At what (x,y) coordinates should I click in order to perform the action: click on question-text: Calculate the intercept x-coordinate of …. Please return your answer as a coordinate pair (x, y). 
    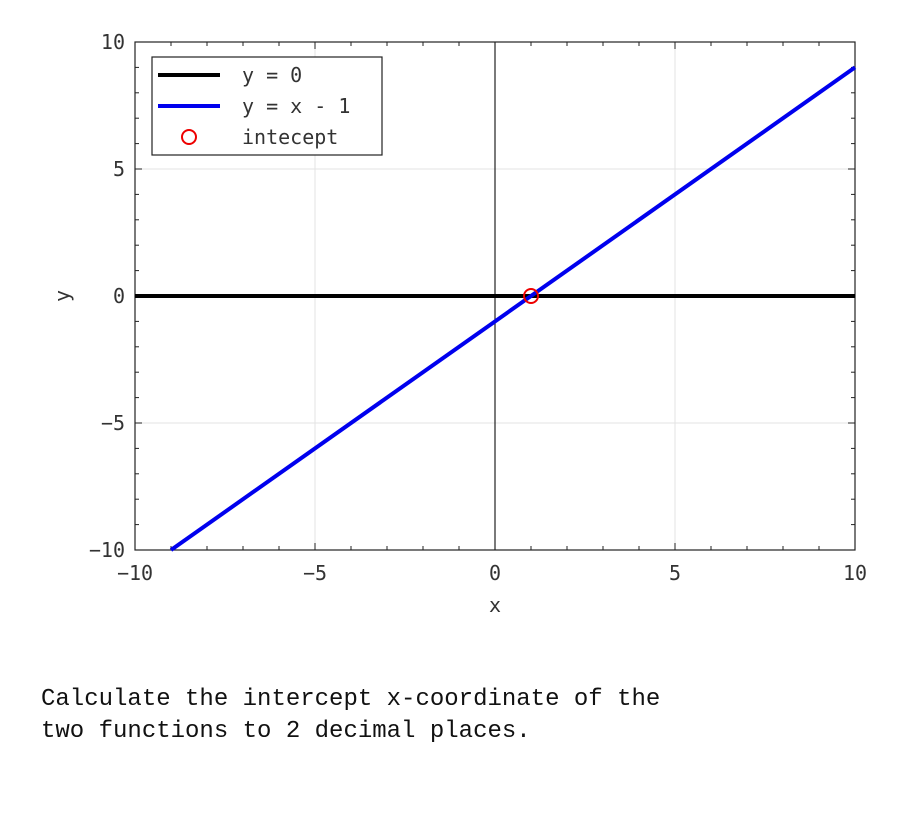
    Looking at the image, I should click on (351, 715).